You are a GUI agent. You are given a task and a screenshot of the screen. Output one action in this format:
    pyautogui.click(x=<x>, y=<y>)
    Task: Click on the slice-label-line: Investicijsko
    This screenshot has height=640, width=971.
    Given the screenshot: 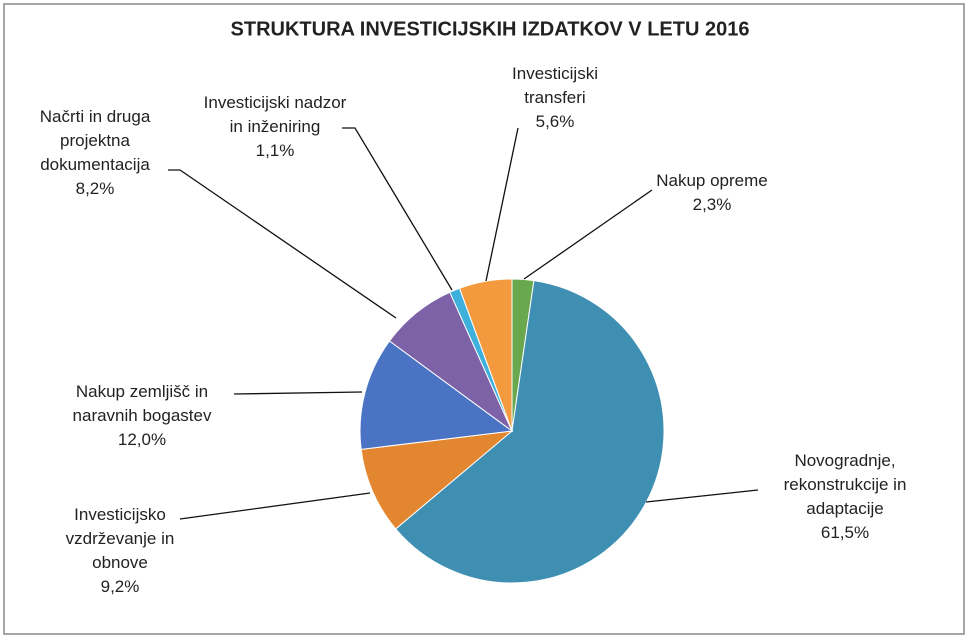 What is the action you would take?
    pyautogui.click(x=120, y=514)
    